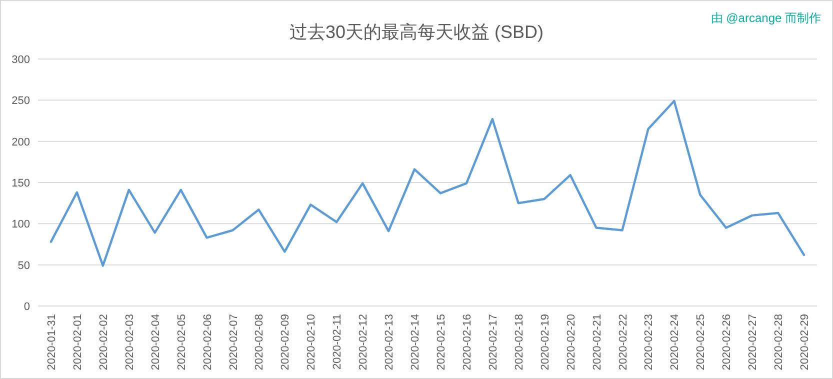  What do you see at coordinates (27, 307) in the screenshot?
I see `y-tick-label: 0` at bounding box center [27, 307].